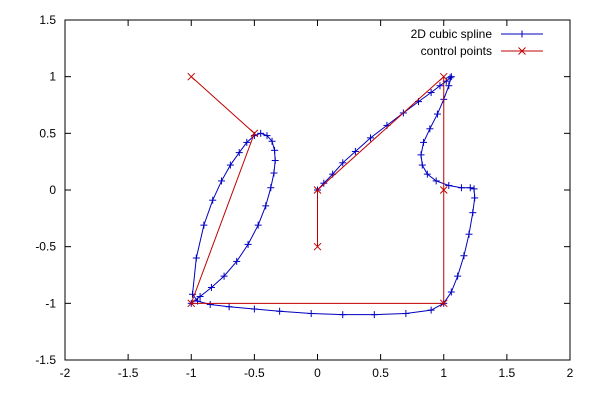  What do you see at coordinates (570, 373) in the screenshot?
I see `x-tick-label: 2` at bounding box center [570, 373].